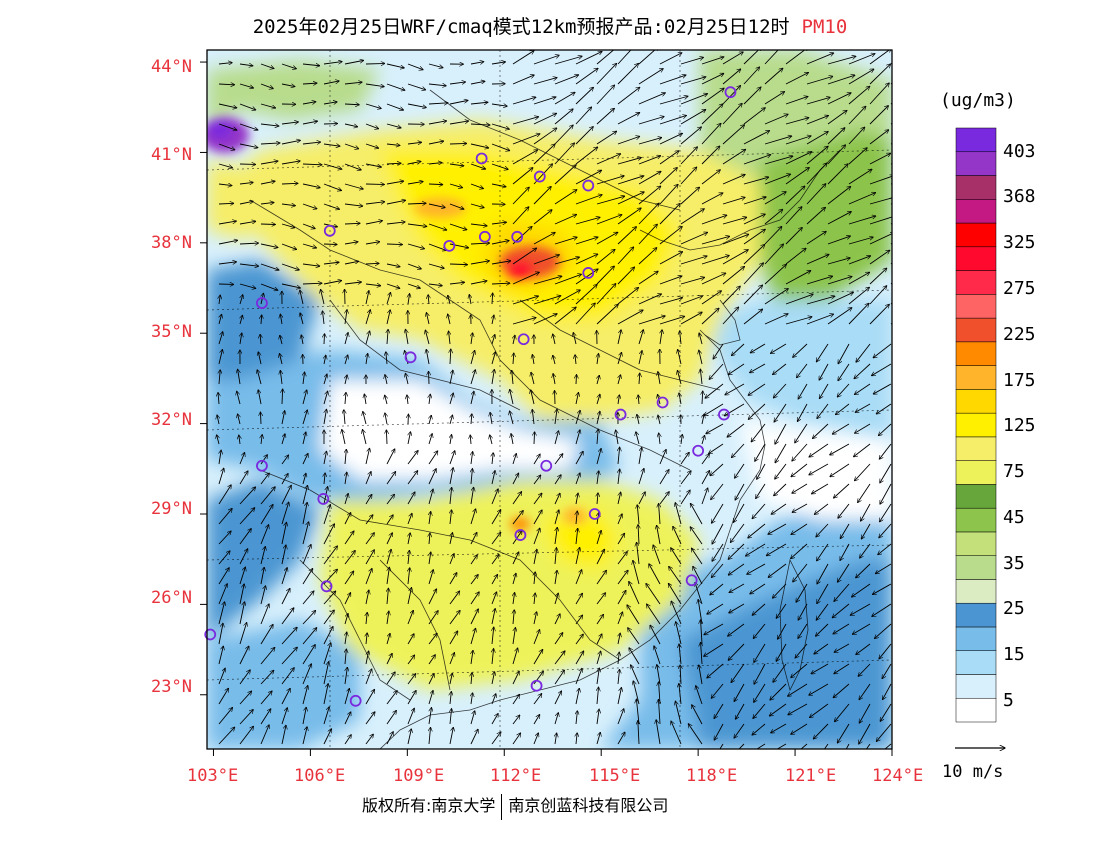 The width and height of the screenshot is (1100, 850). I want to click on lat-label: 44°N, so click(171, 67).